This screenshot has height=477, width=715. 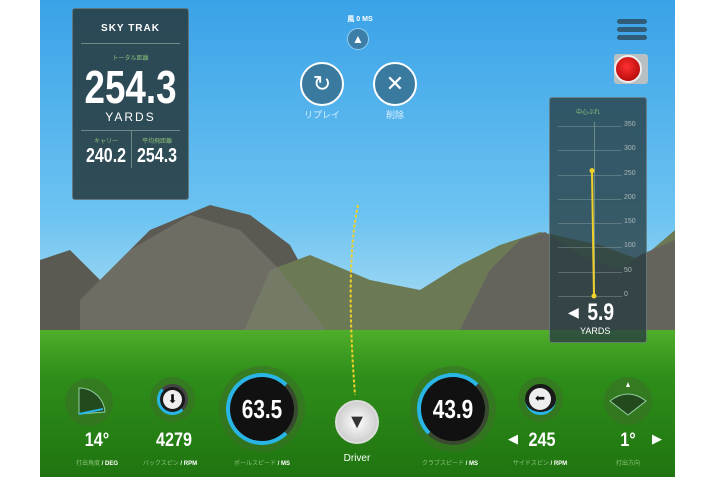 What do you see at coordinates (106, 156) in the screenshot?
I see `carry-value: 240.2` at bounding box center [106, 156].